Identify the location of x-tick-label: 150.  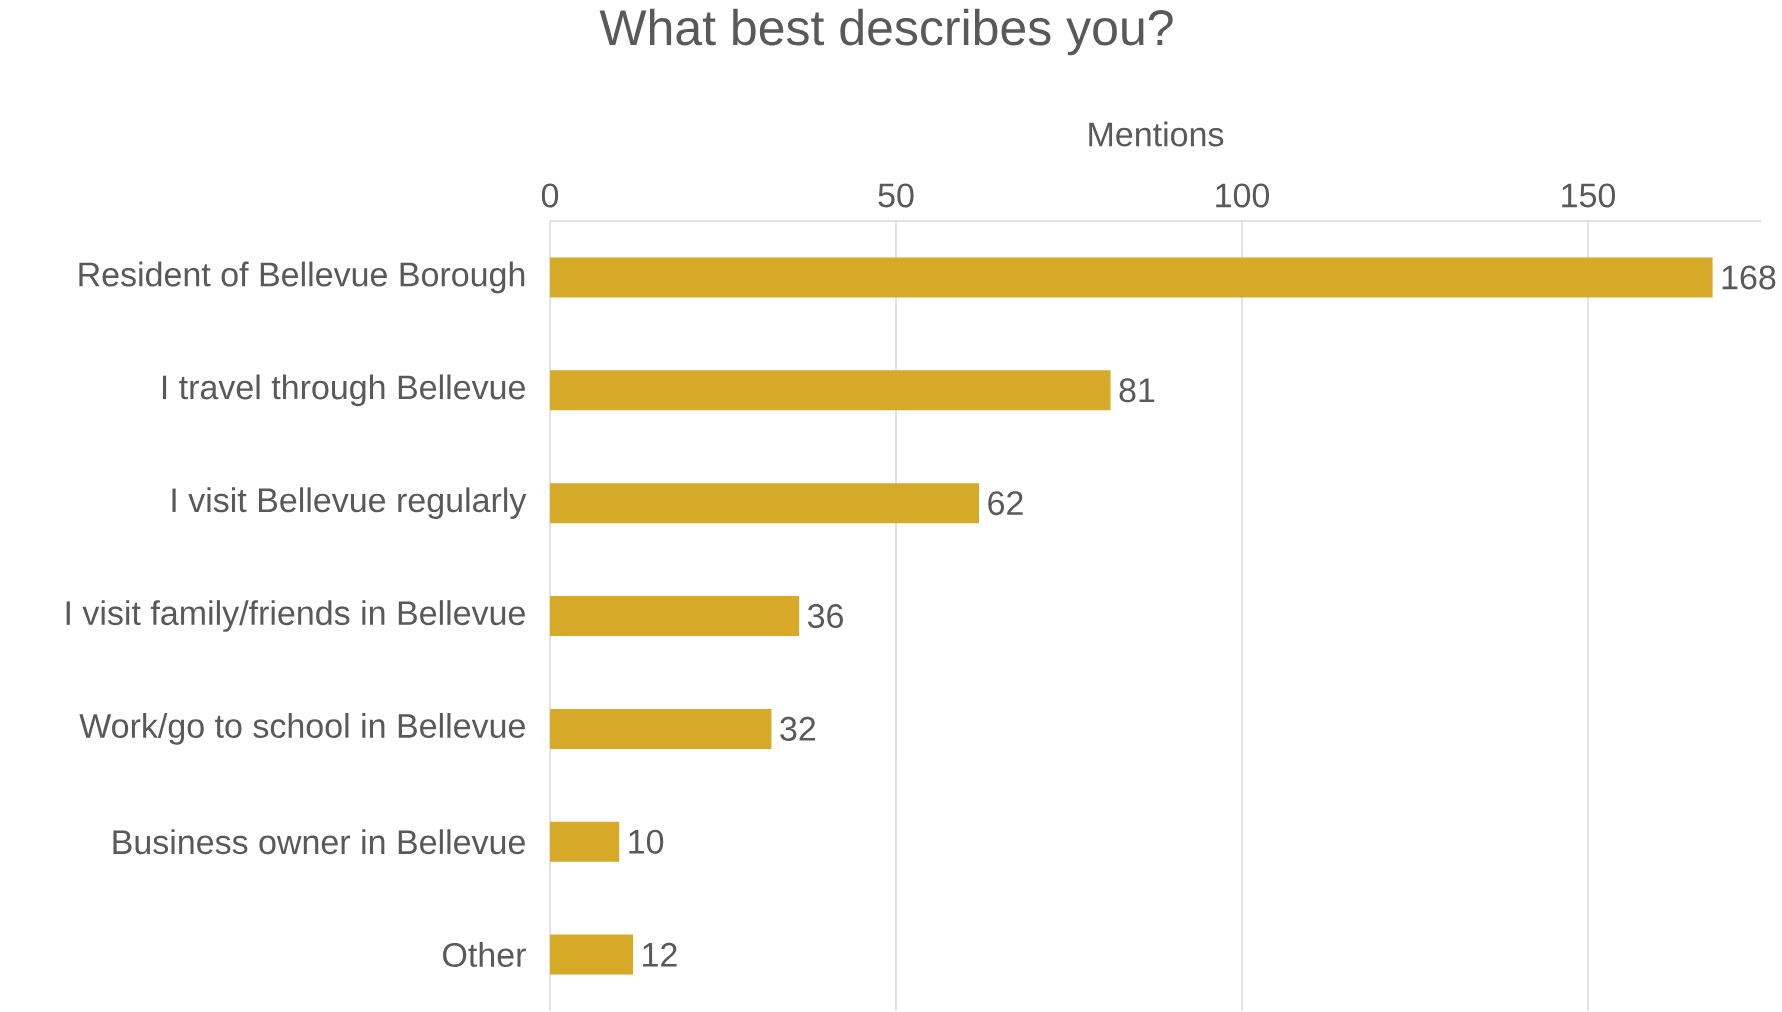
(1589, 195).